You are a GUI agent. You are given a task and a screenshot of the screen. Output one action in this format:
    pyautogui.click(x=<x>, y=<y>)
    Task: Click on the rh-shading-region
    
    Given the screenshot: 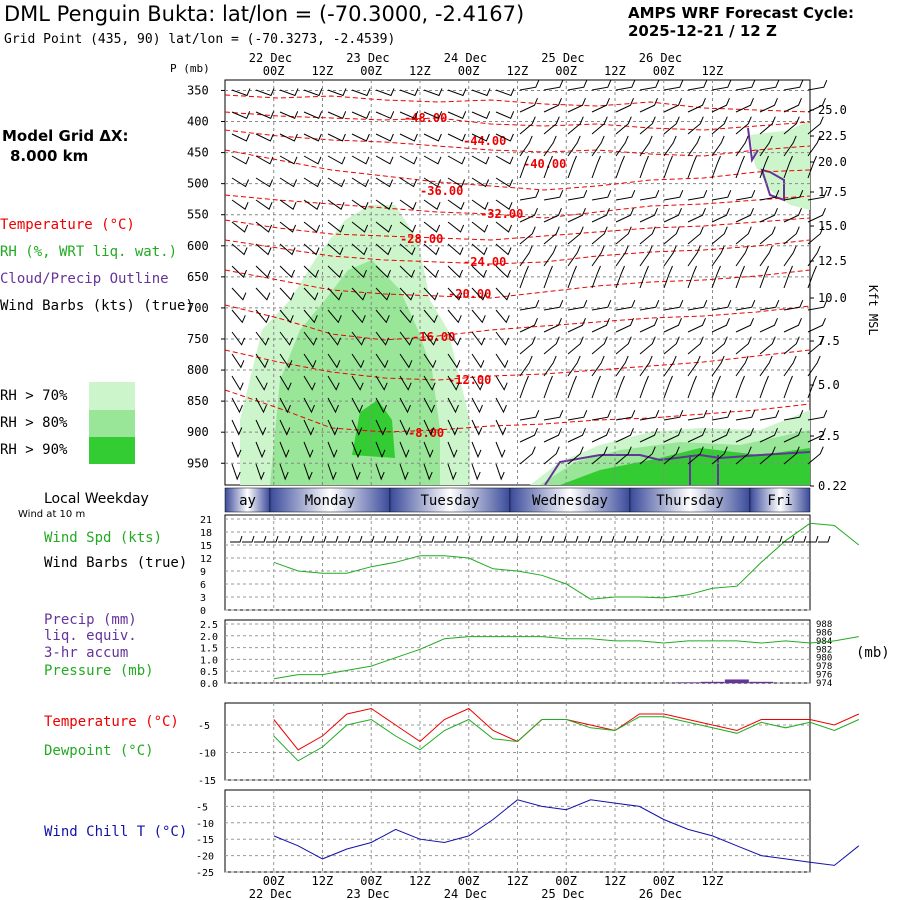 What is the action you would take?
    pyautogui.click(x=685, y=466)
    